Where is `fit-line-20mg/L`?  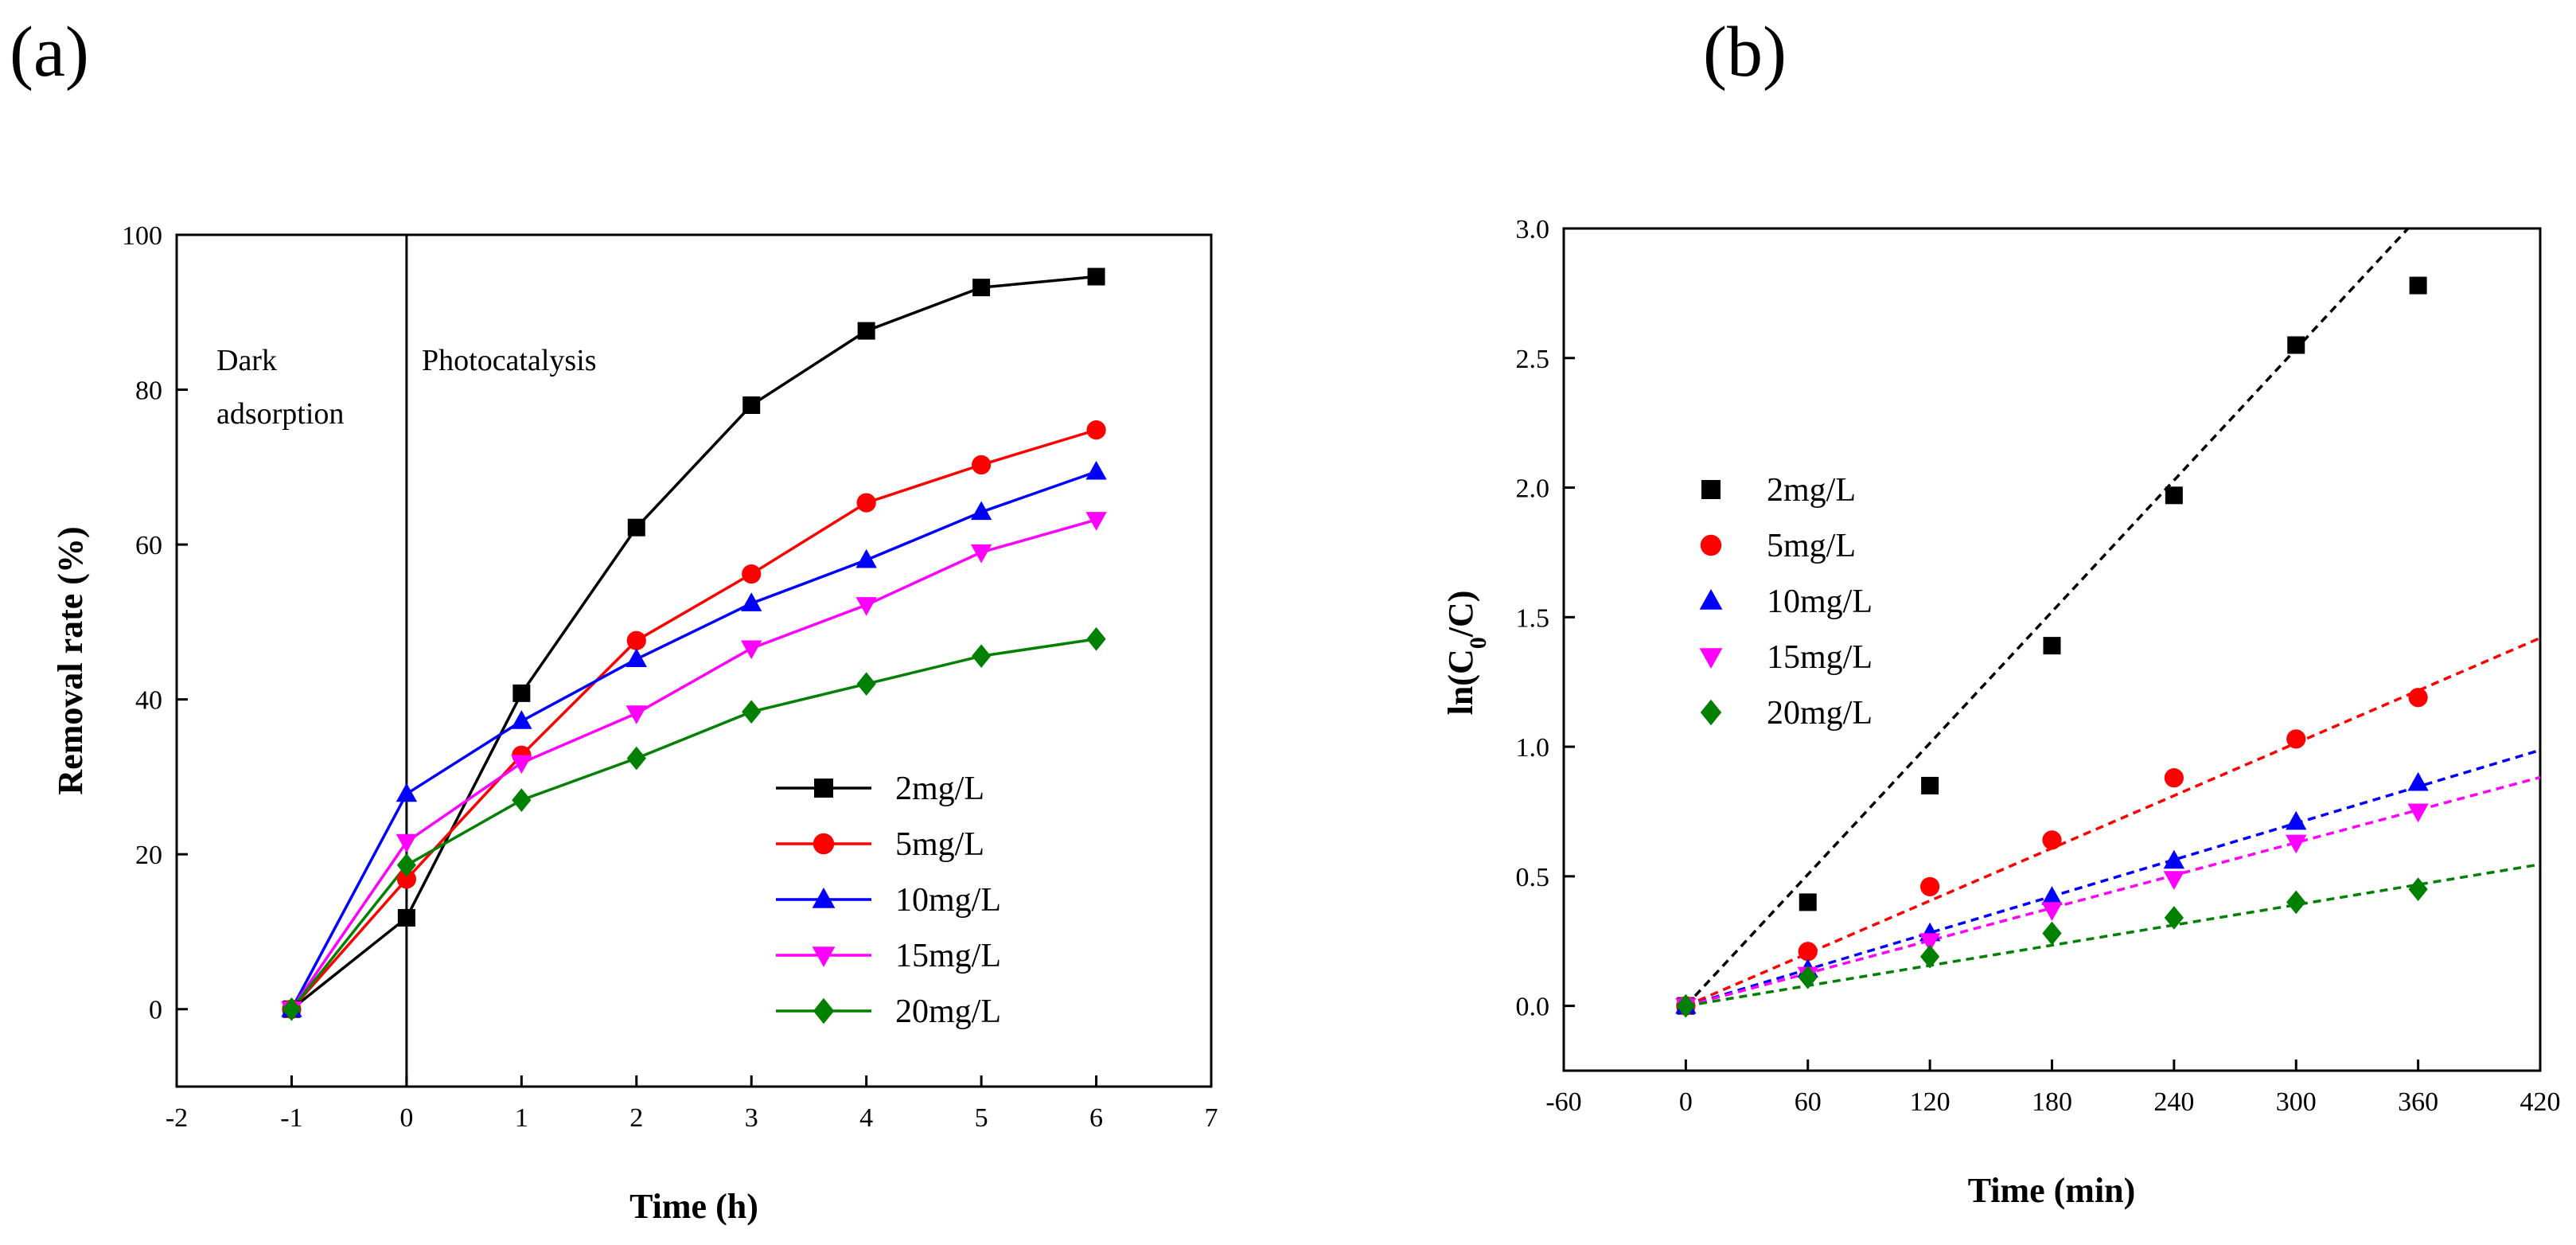 fit-line-20mg/L is located at coordinates (2113, 935).